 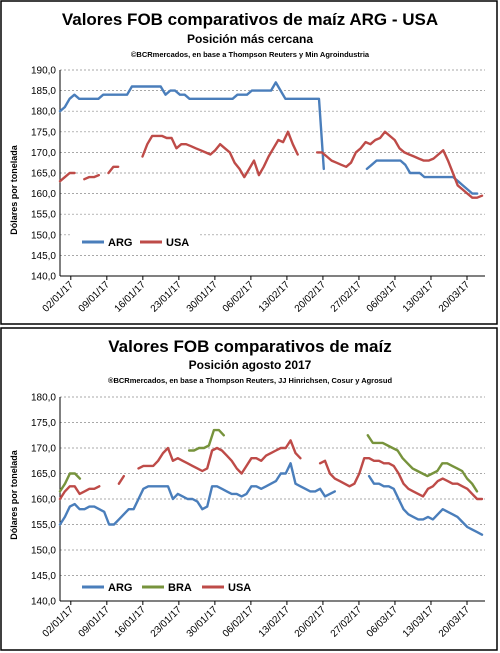 I want to click on chart-2-legend-box, so click(x=168, y=587).